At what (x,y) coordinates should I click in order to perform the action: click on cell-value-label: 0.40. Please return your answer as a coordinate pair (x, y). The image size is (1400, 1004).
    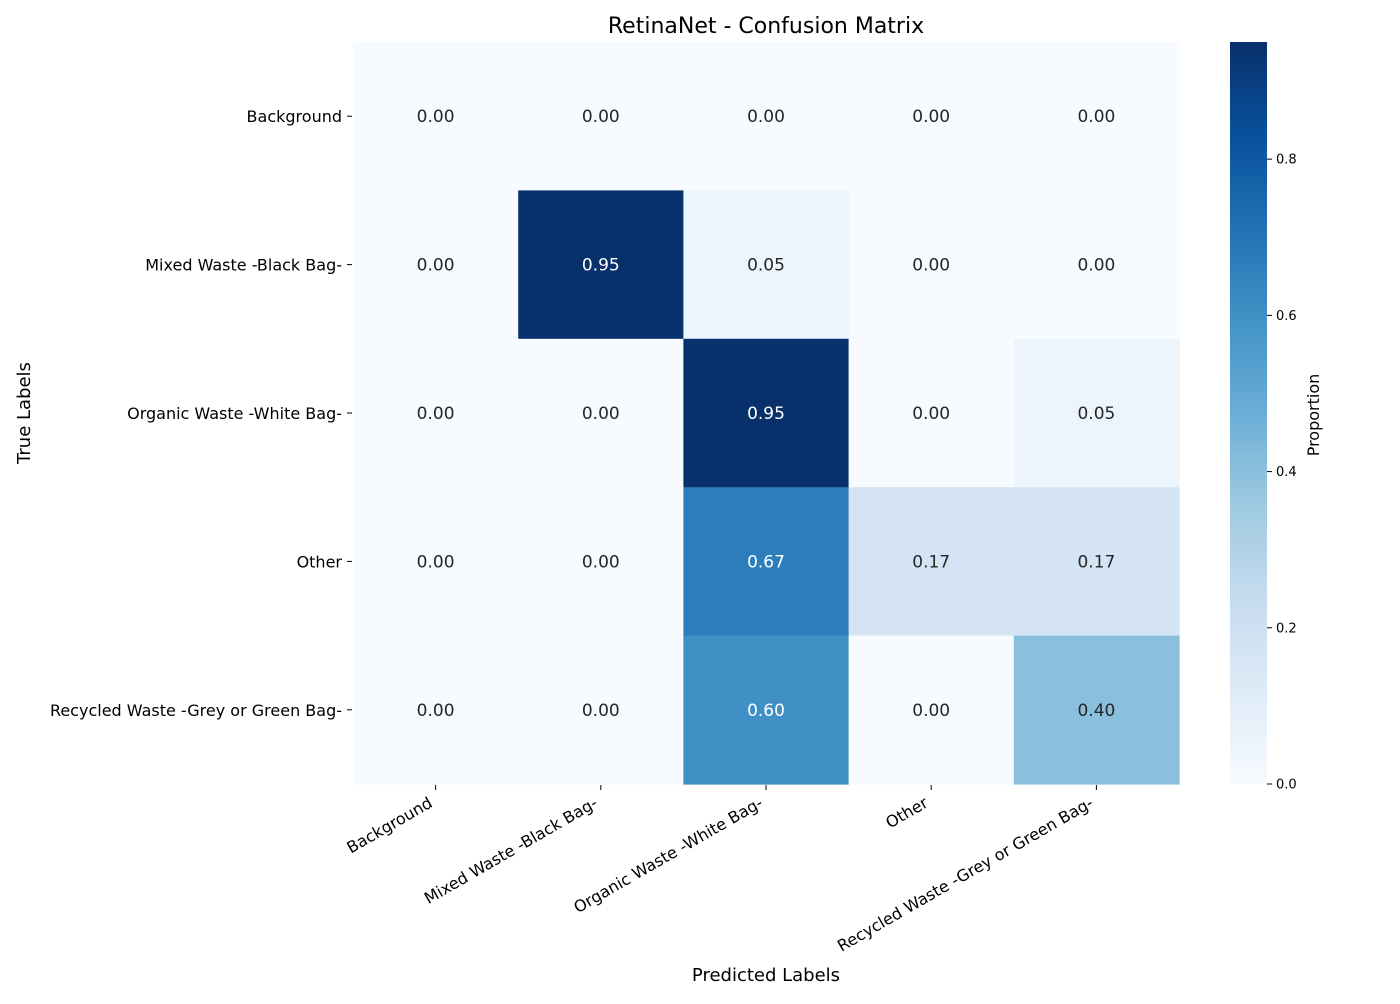
    Looking at the image, I should click on (1096, 711).